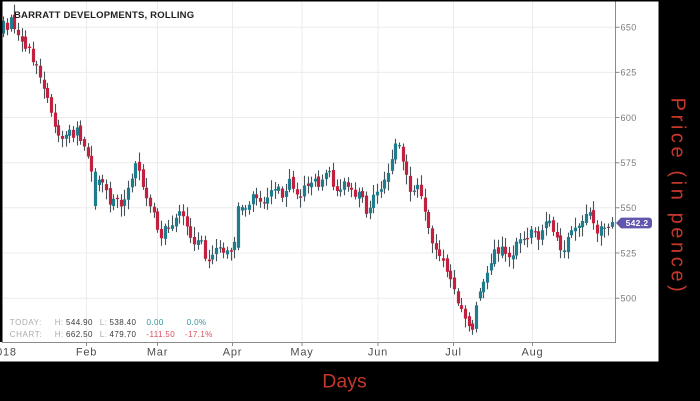 This screenshot has width=700, height=401. What do you see at coordinates (123, 334) in the screenshot?
I see `svg-text: 479.70` at bounding box center [123, 334].